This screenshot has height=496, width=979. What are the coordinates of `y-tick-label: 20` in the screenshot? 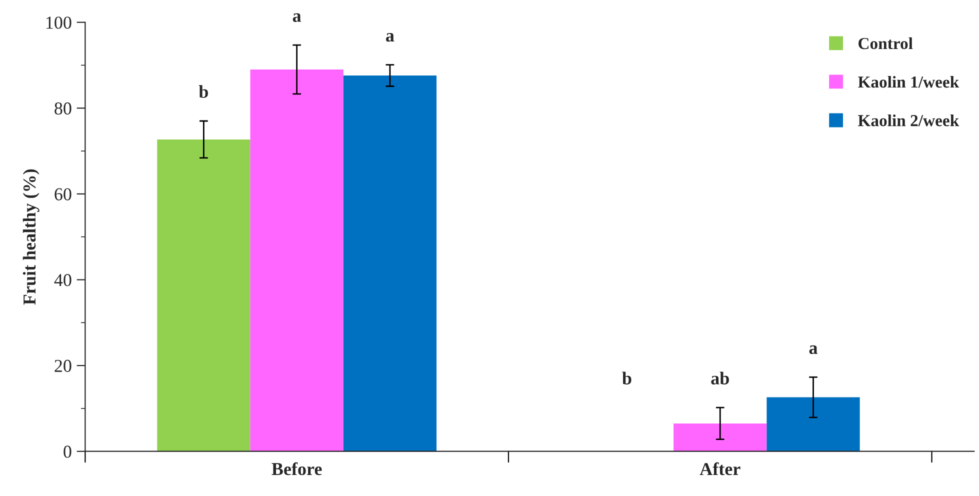 It's located at (63, 366).